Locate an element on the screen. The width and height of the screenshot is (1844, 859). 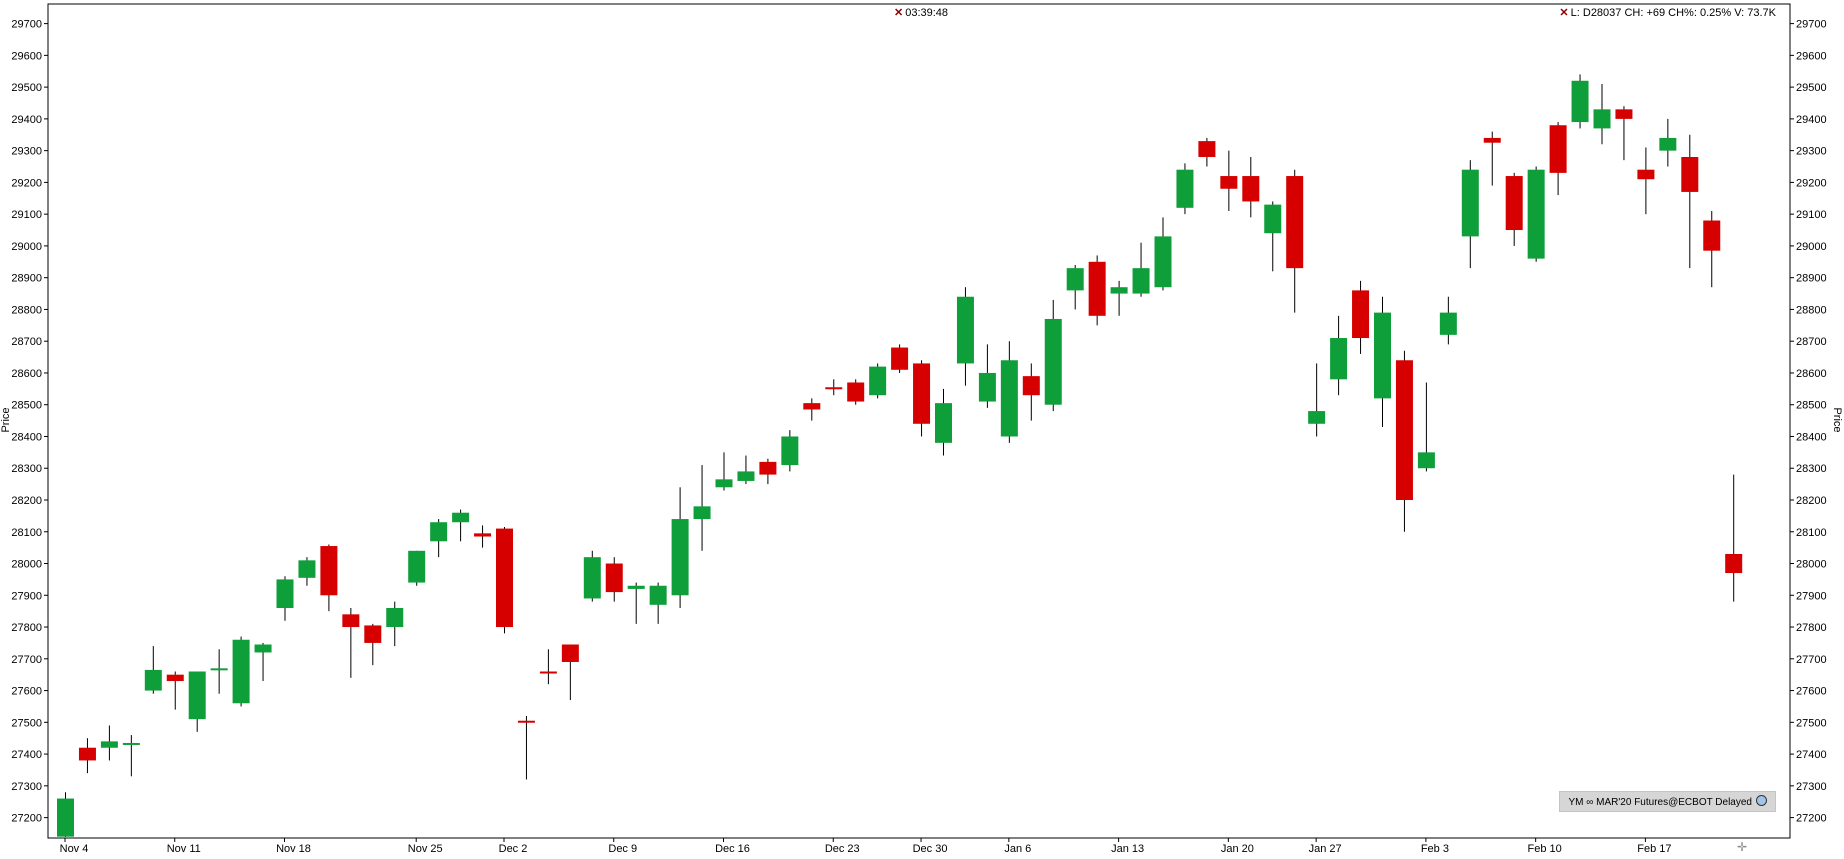
x-tick-label: Feb 17 is located at coordinates (1654, 849).